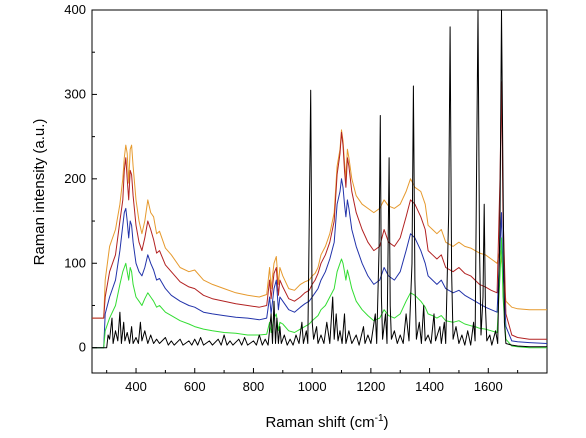 This screenshot has height=438, width=586. What do you see at coordinates (75, 9) in the screenshot?
I see `y-tick-label: 400` at bounding box center [75, 9].